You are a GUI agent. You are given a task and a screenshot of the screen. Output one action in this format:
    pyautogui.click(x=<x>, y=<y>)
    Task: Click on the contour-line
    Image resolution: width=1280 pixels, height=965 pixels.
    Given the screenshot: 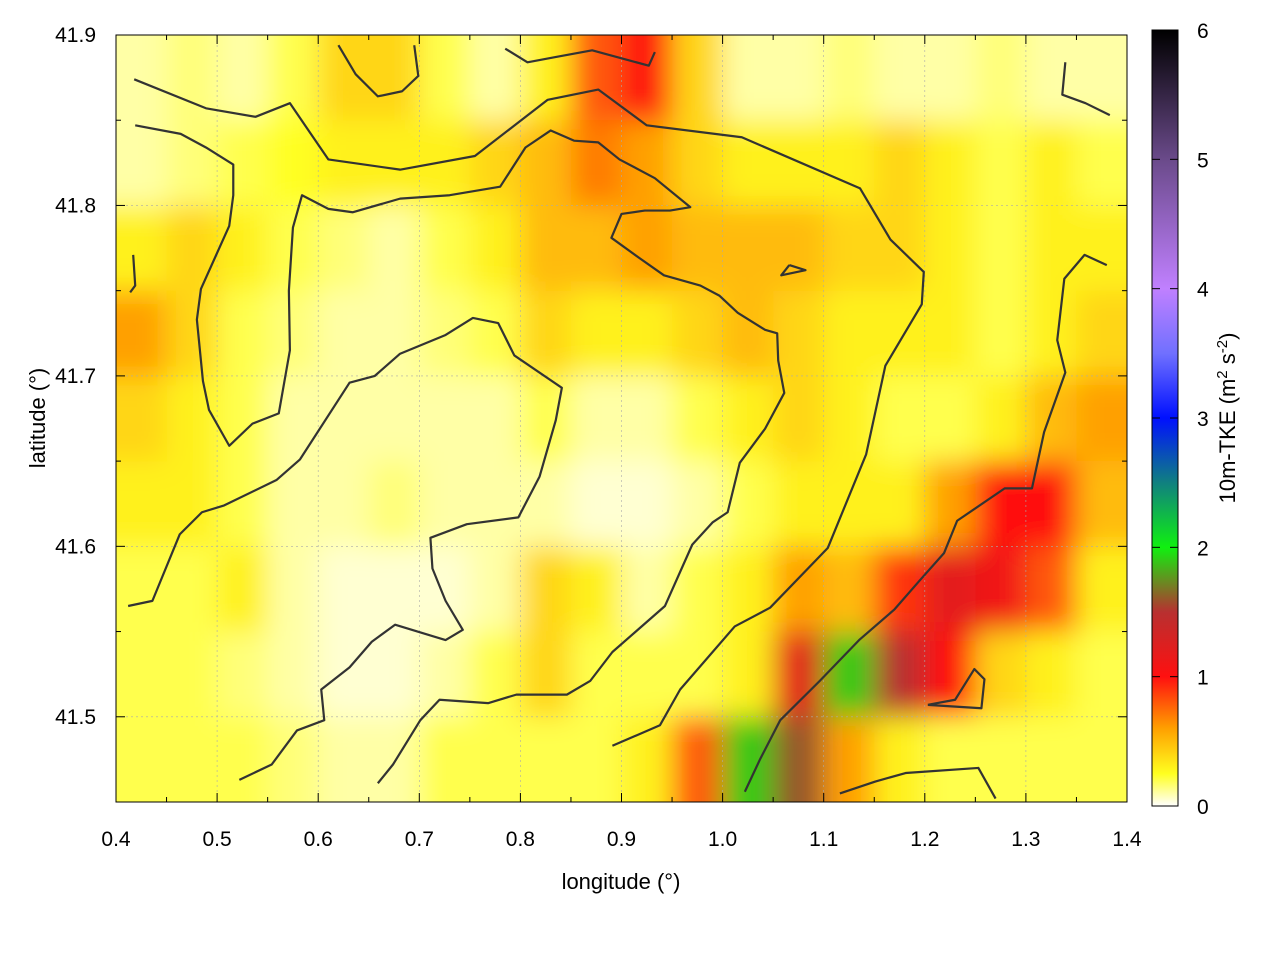 What is the action you would take?
    pyautogui.click(x=956, y=688)
    